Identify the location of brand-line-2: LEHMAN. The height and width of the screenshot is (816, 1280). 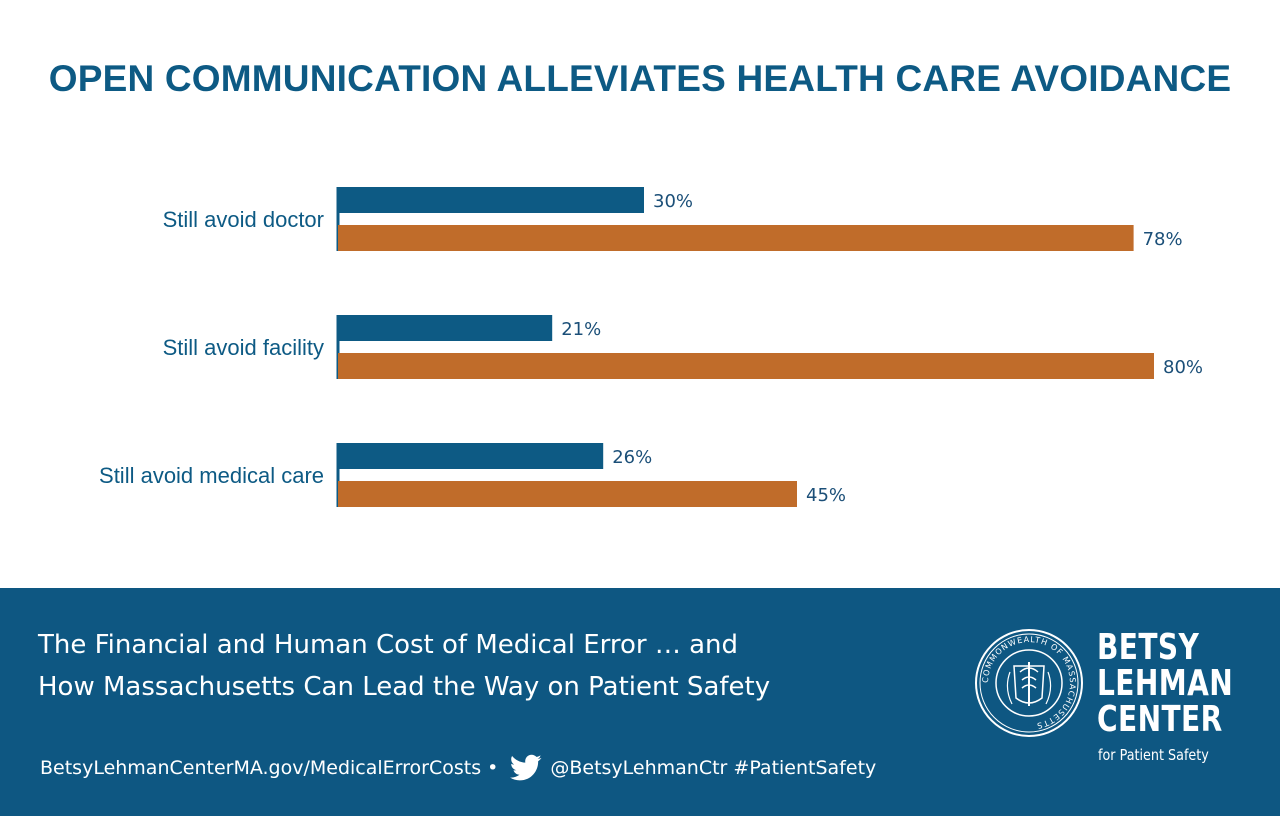
(1165, 683).